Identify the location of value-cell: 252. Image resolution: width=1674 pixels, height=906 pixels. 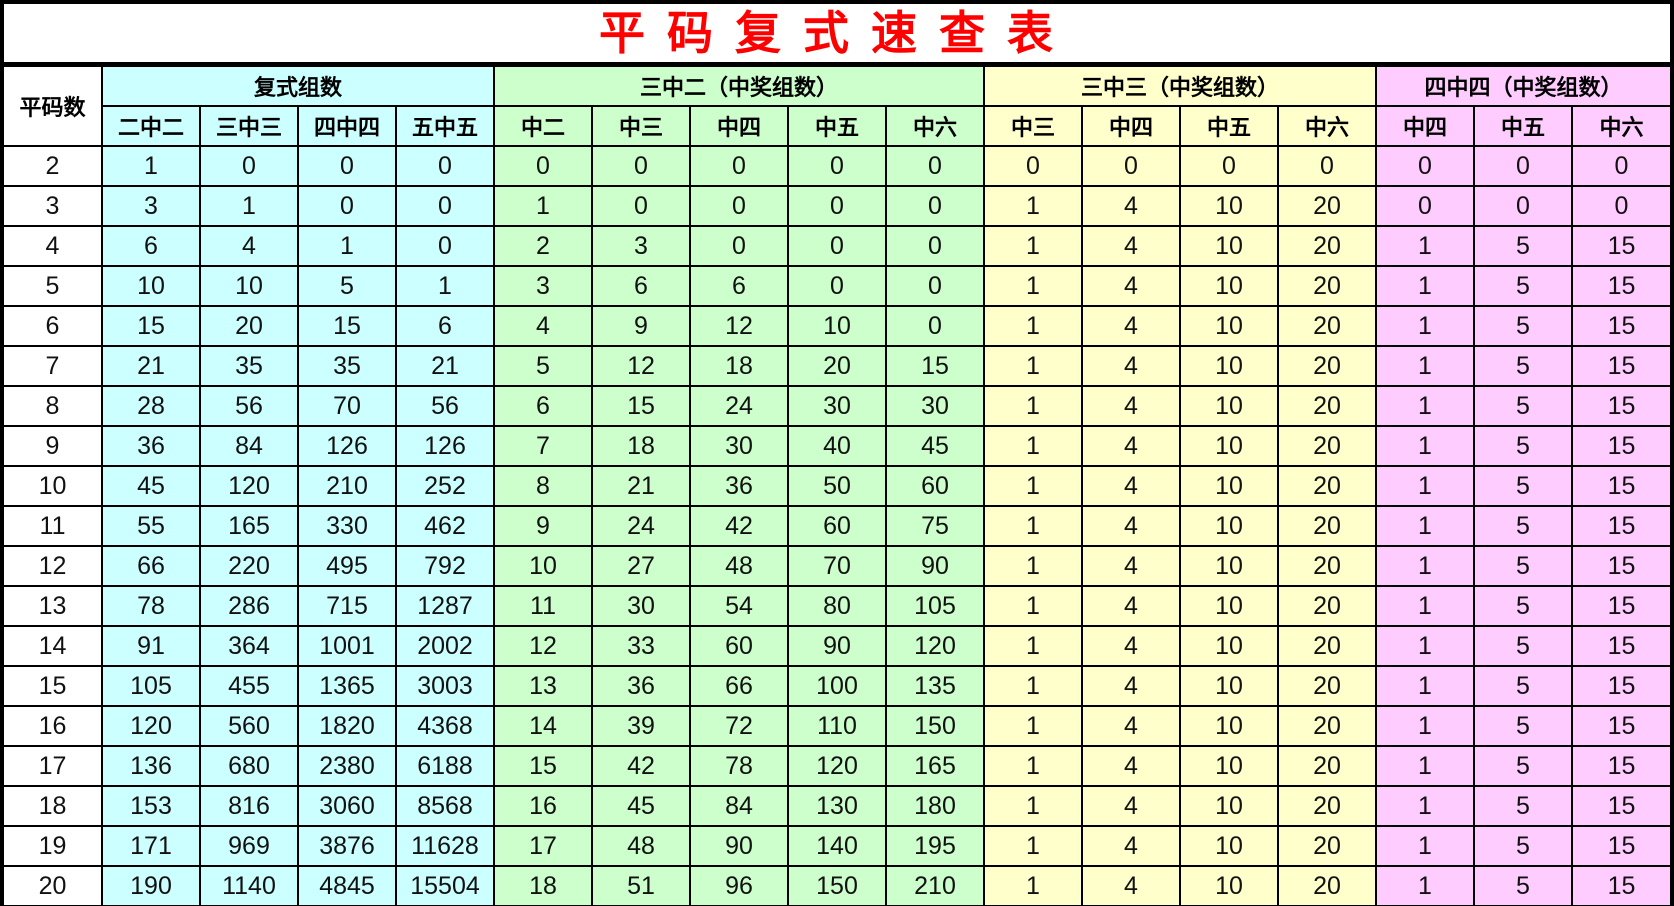
(445, 486).